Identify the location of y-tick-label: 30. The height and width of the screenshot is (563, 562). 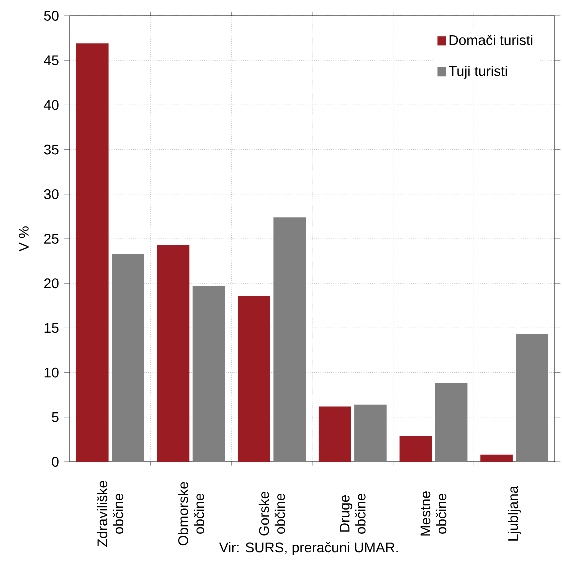
(51, 194).